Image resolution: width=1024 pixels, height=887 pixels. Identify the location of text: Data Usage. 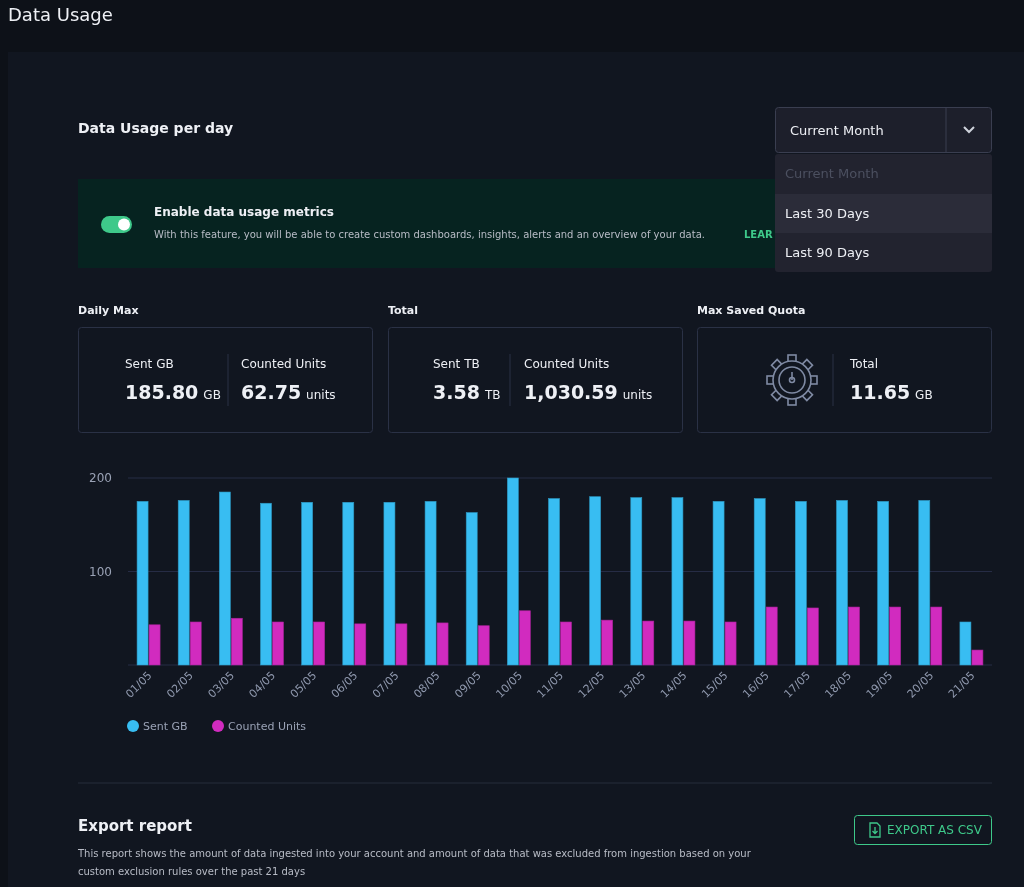
(60, 14).